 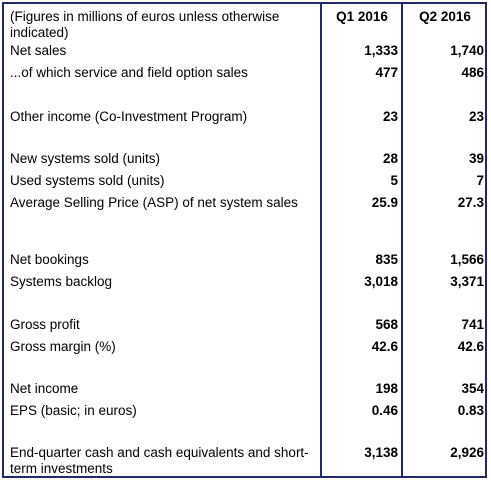 I want to click on row-label-systems-backlog: Systems backlog, so click(x=61, y=281).